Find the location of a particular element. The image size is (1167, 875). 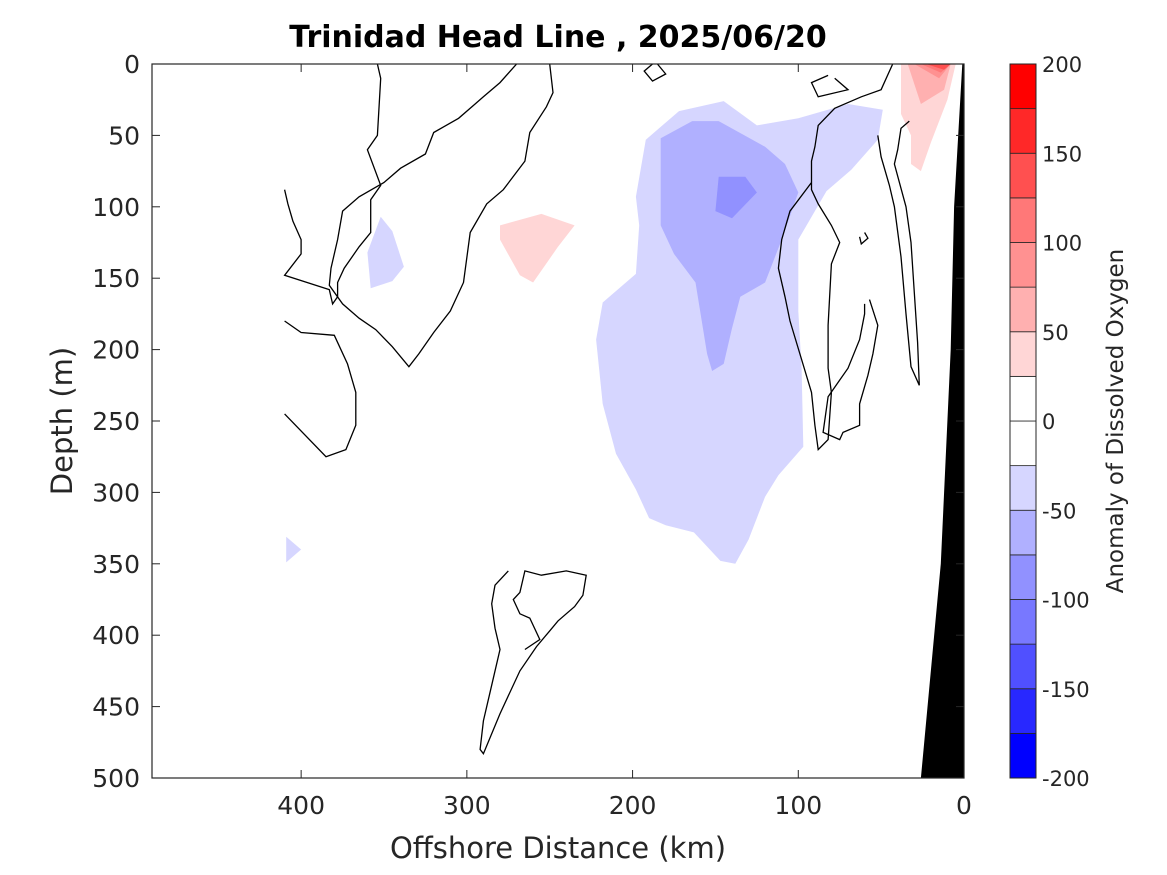

y-axis-label: Depth (m) is located at coordinates (62, 421).